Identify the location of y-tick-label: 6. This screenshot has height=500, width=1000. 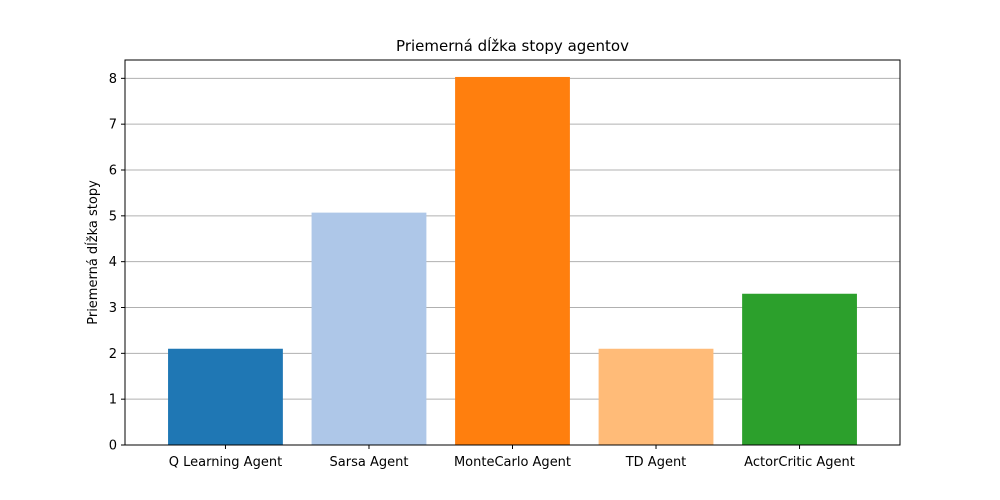
(113, 171).